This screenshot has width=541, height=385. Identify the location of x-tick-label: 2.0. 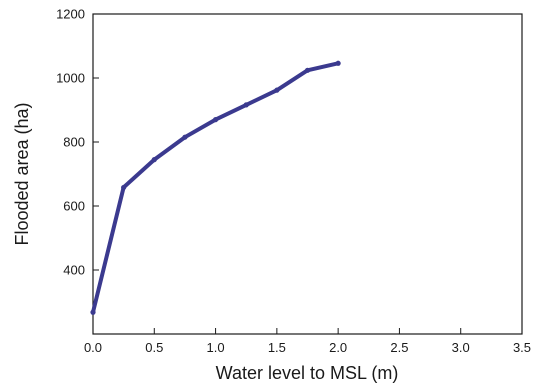
(338, 347).